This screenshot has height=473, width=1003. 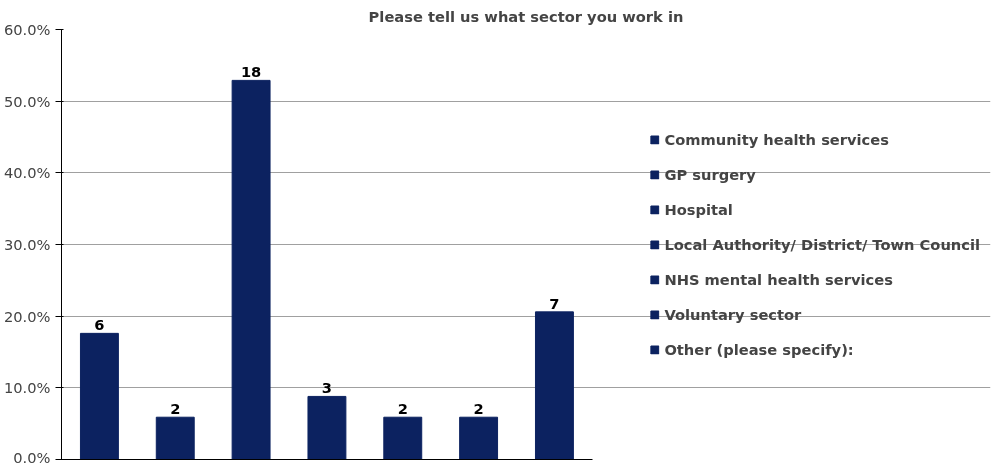 What do you see at coordinates (759, 349) in the screenshot?
I see `legend-label: Other (please specify):` at bounding box center [759, 349].